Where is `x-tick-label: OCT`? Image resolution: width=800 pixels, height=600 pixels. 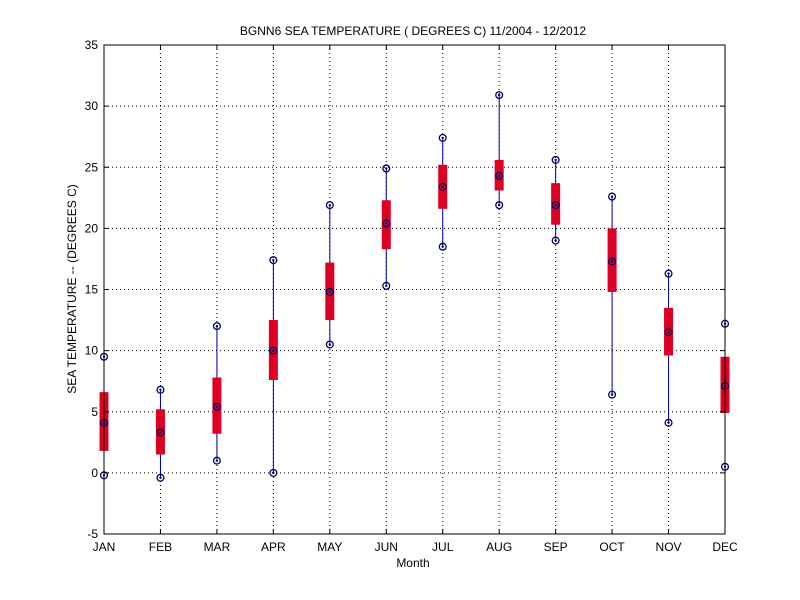
x-tick-label: OCT is located at coordinates (612, 547).